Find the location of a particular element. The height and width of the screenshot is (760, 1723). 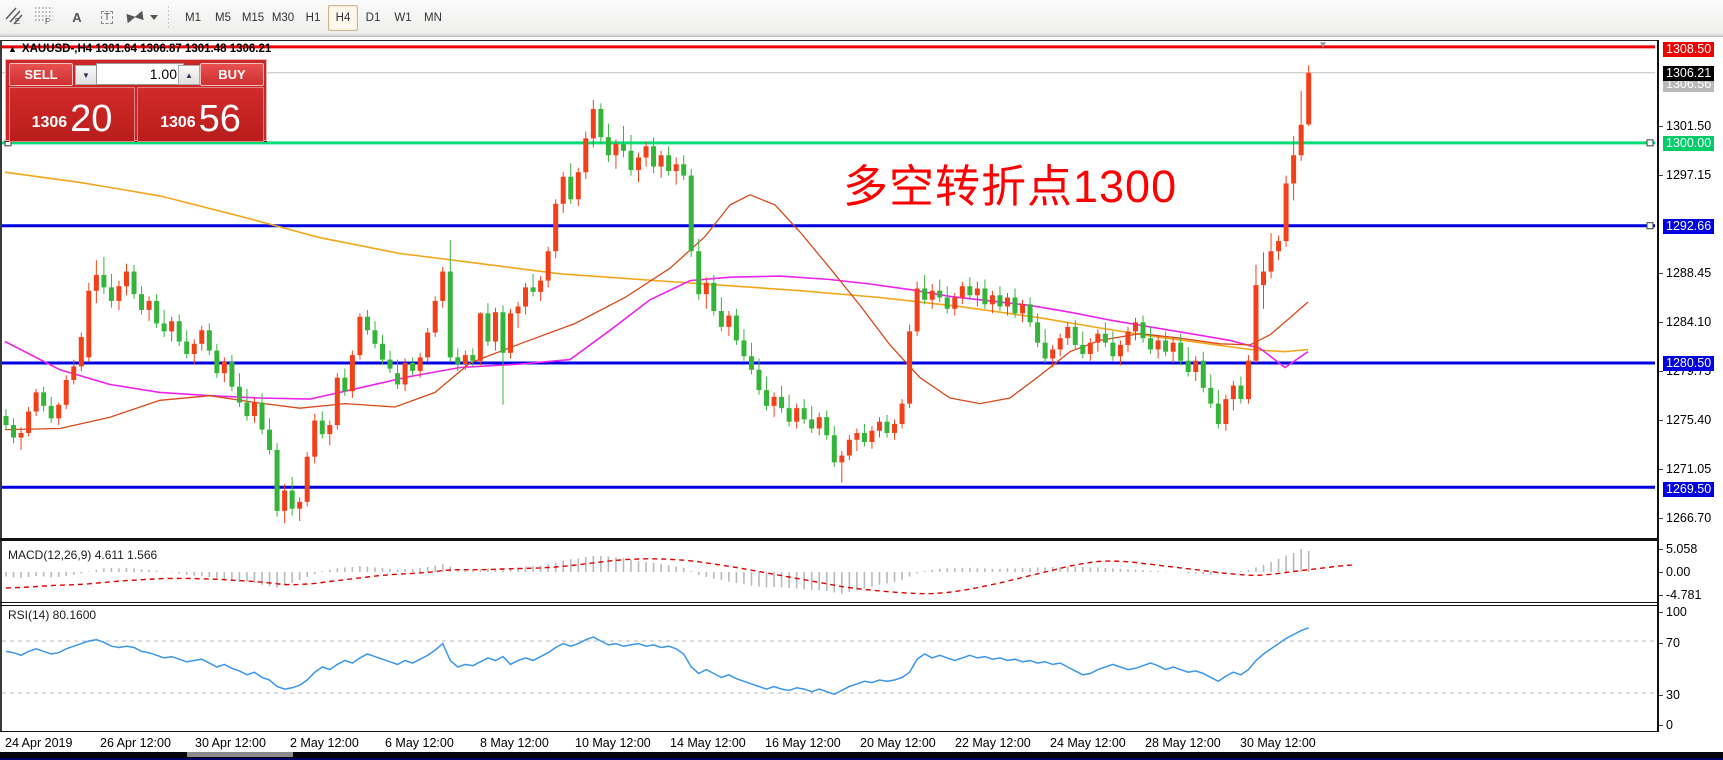

rsi-indicator-label: RSI(14) 80.1600 is located at coordinates (52, 615).